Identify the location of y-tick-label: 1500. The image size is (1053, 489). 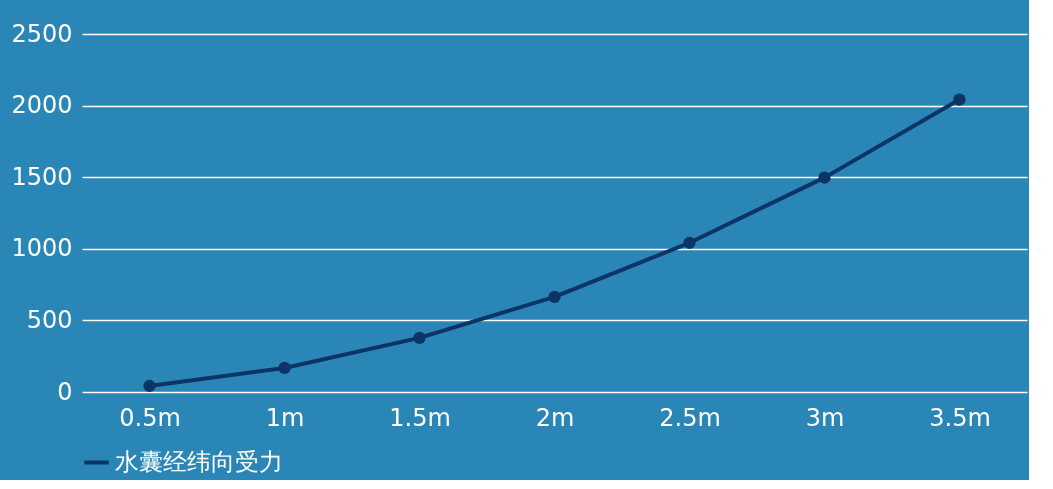
(42, 176).